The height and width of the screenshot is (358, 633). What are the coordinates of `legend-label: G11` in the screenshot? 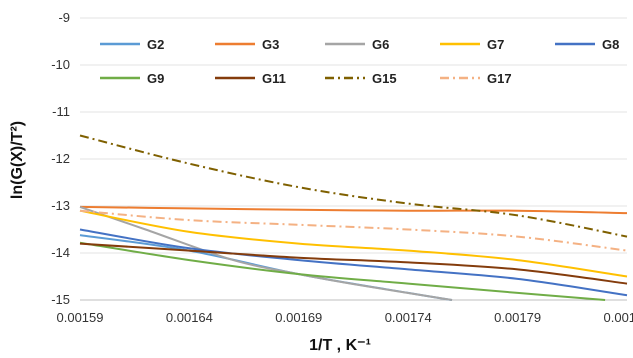 It's located at (274, 78).